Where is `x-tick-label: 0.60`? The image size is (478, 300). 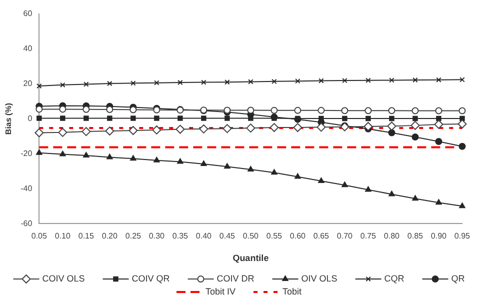 x-tick-label: 0.60 is located at coordinates (298, 236).